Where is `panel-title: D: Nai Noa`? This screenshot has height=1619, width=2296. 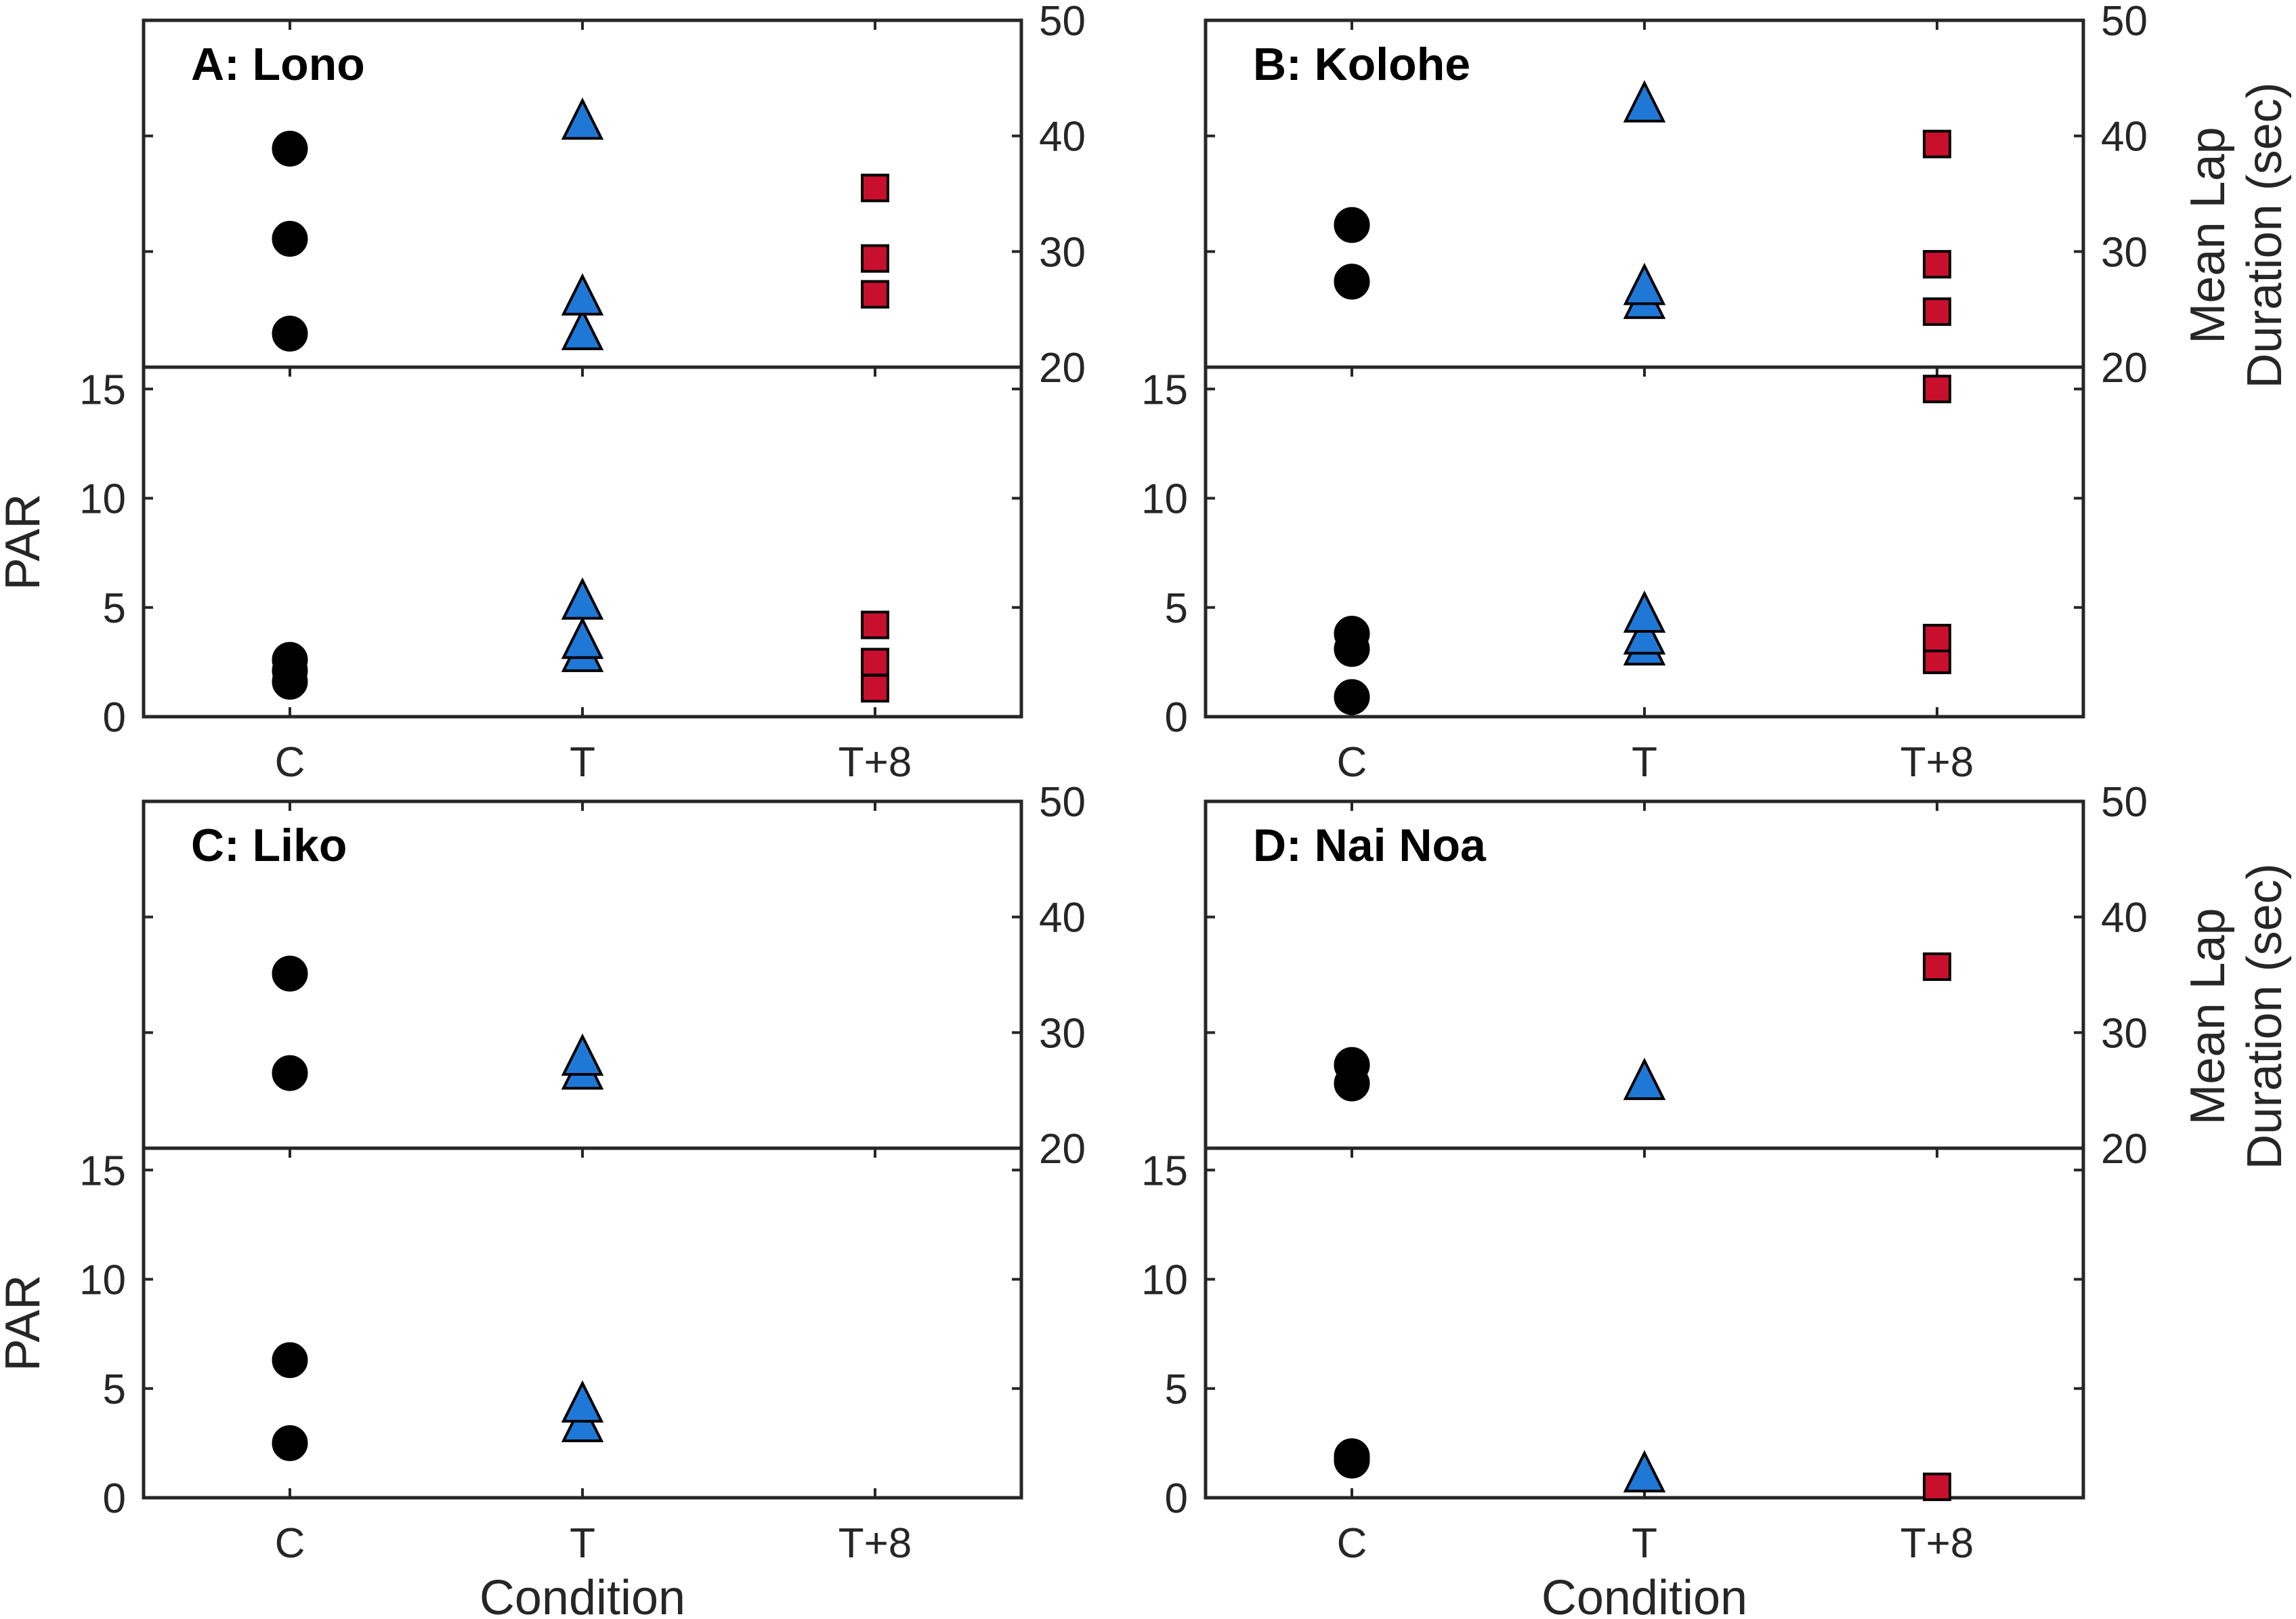 panel-title: D: Nai Noa is located at coordinates (1370, 846).